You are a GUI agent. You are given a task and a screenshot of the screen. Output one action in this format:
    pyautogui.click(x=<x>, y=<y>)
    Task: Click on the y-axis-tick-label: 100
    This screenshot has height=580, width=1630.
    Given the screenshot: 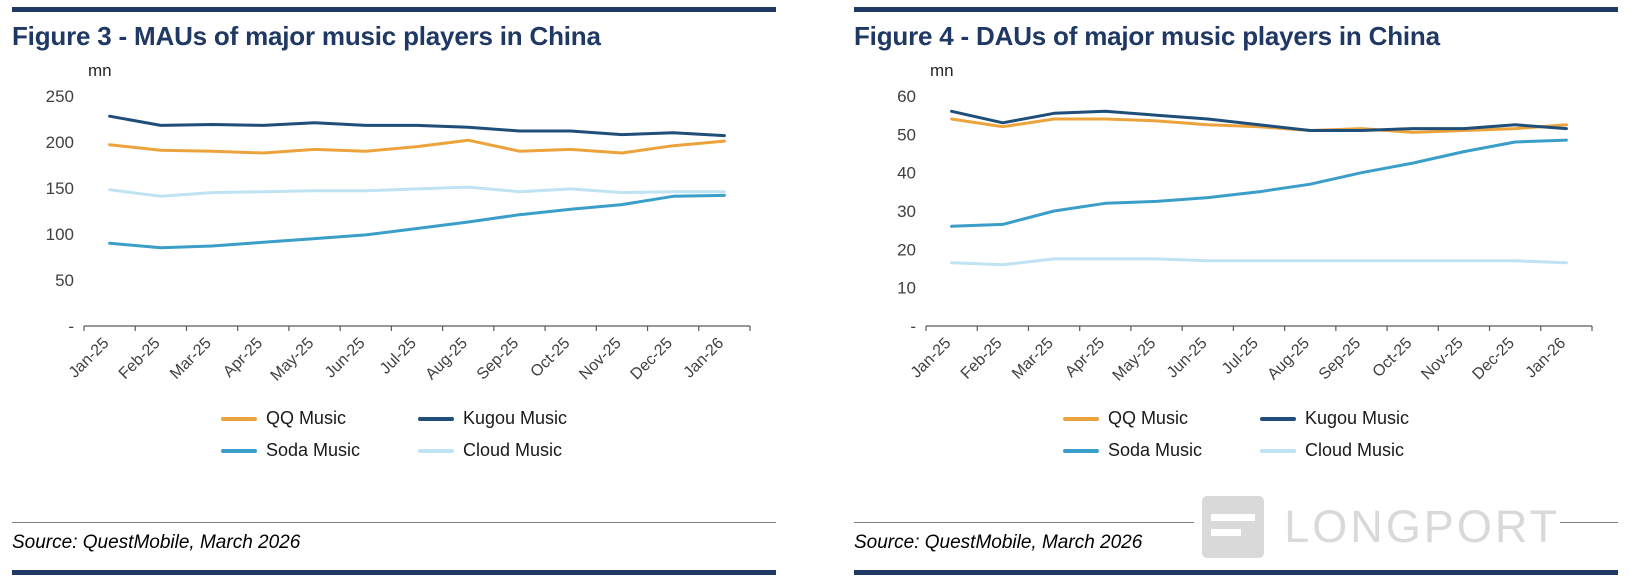 What is the action you would take?
    pyautogui.click(x=60, y=234)
    